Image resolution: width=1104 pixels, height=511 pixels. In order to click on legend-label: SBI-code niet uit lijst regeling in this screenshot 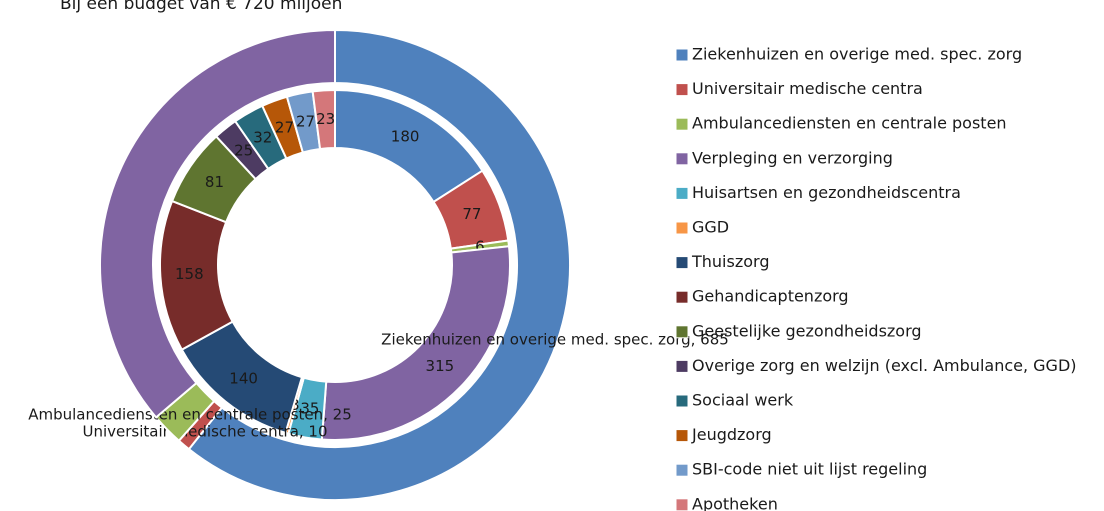, I will do `click(809, 469)`.